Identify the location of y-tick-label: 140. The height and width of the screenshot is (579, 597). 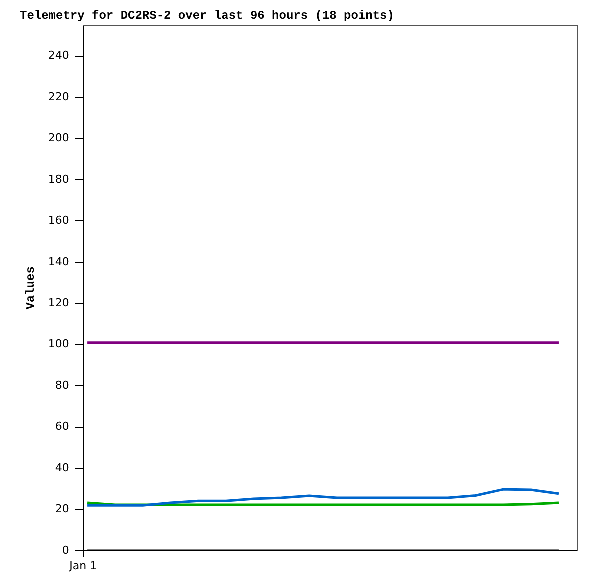
(59, 261).